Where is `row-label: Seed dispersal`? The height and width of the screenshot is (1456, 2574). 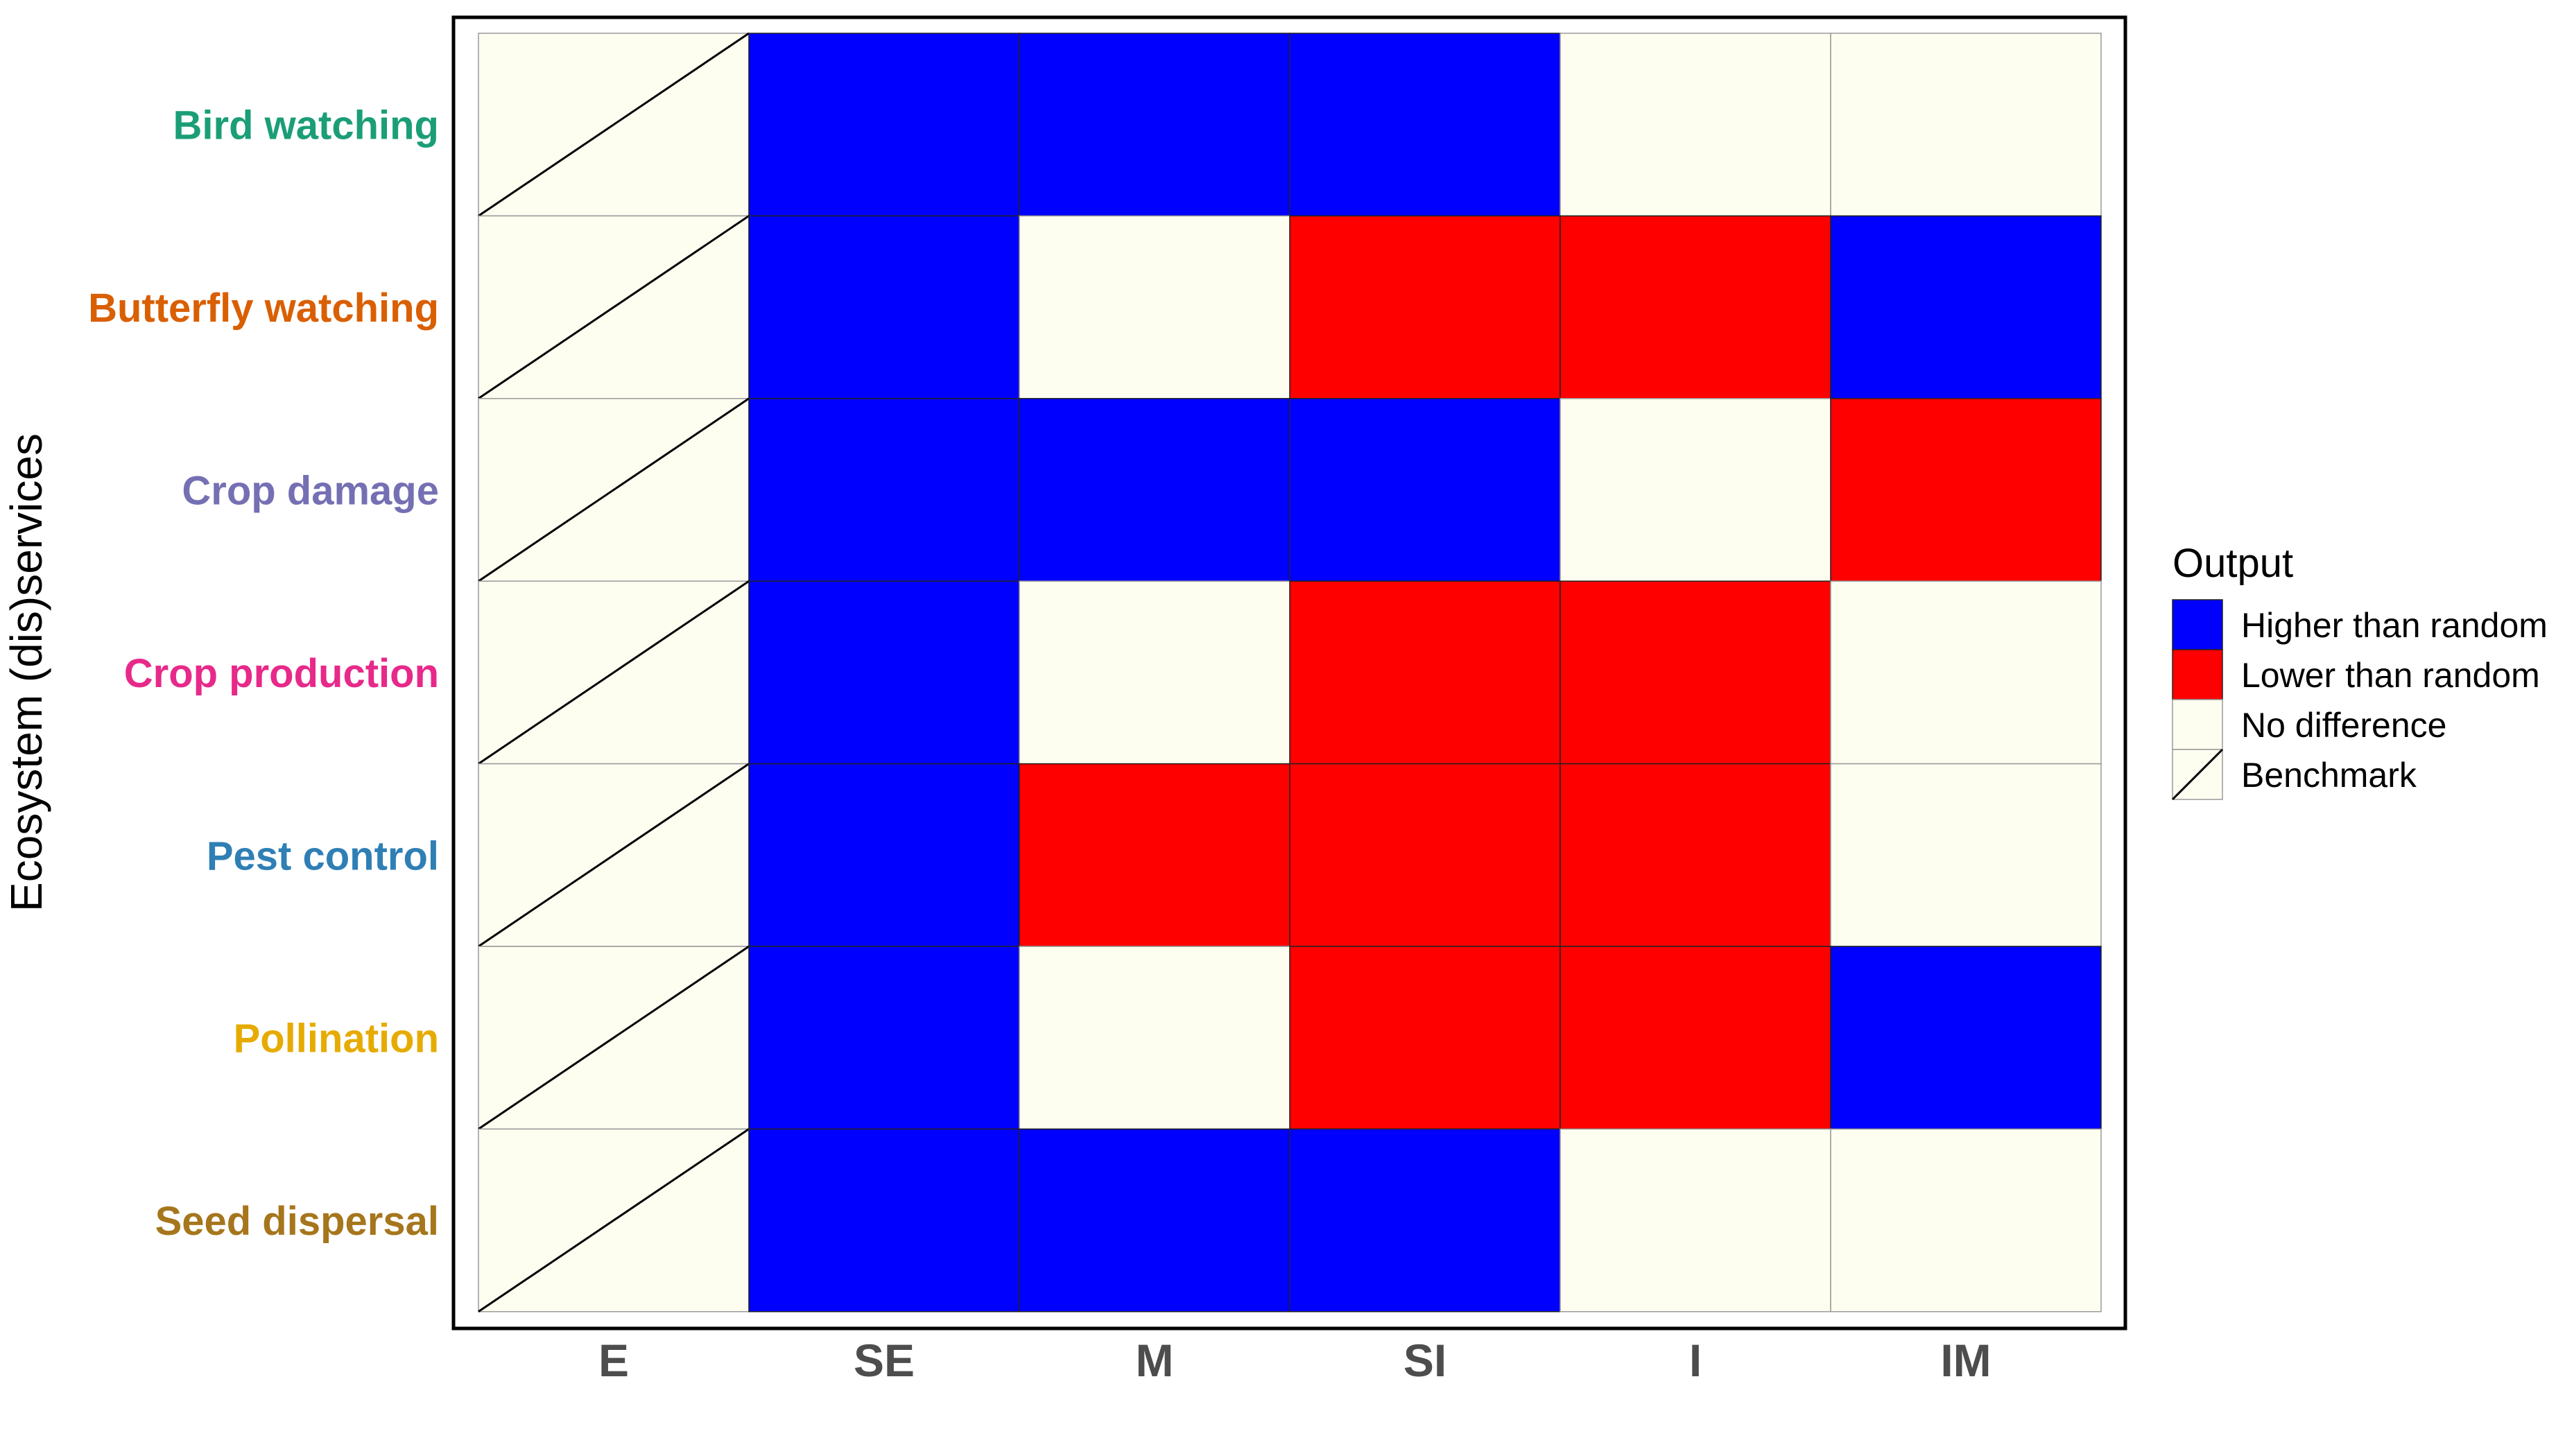
row-label: Seed dispersal is located at coordinates (297, 1221).